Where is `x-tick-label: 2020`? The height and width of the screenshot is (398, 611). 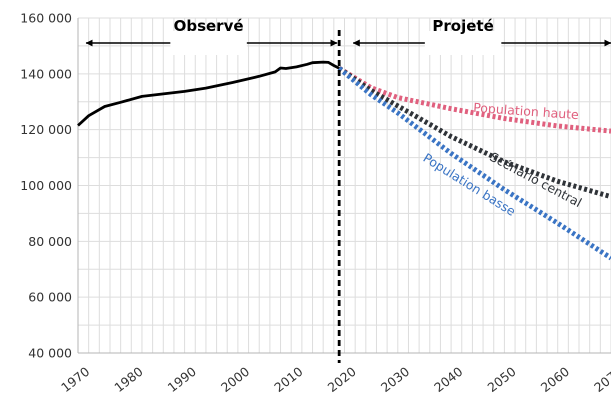
x-tick-label: 2020 is located at coordinates (342, 379).